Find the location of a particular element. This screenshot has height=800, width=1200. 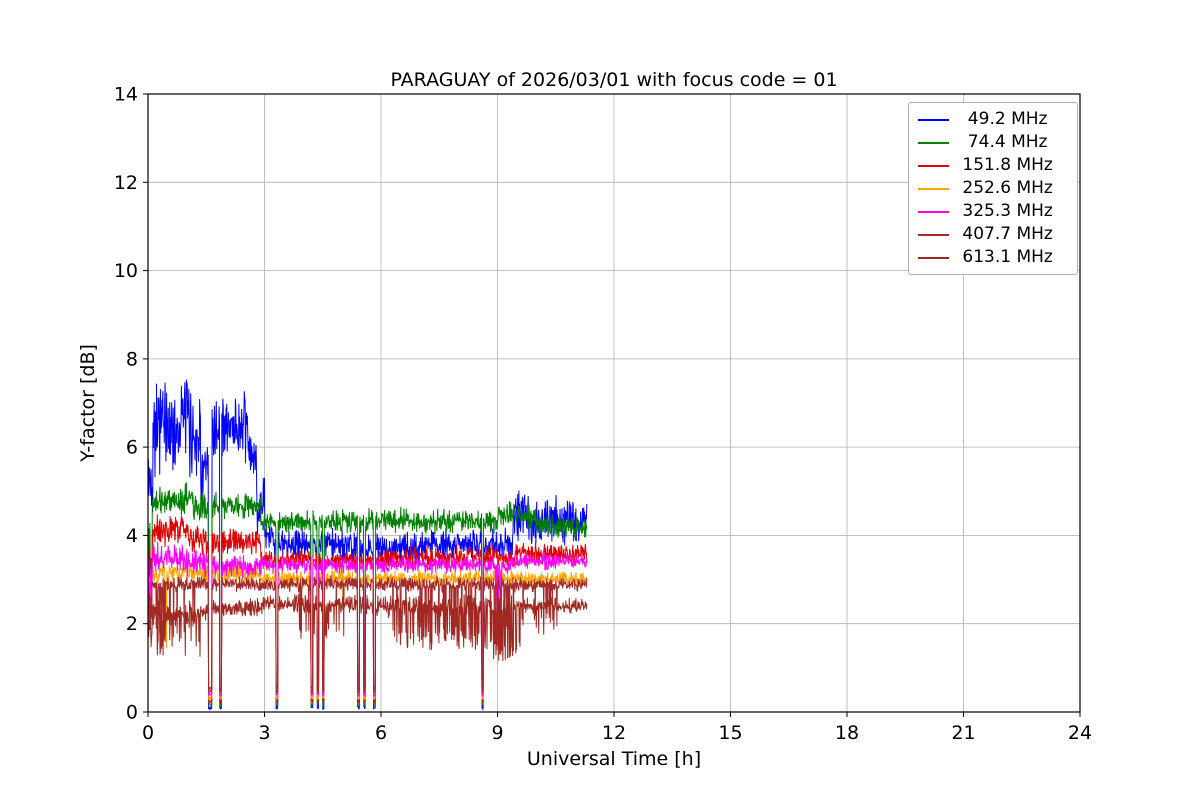

legend-entry: 151.8 MHz is located at coordinates (993, 165).